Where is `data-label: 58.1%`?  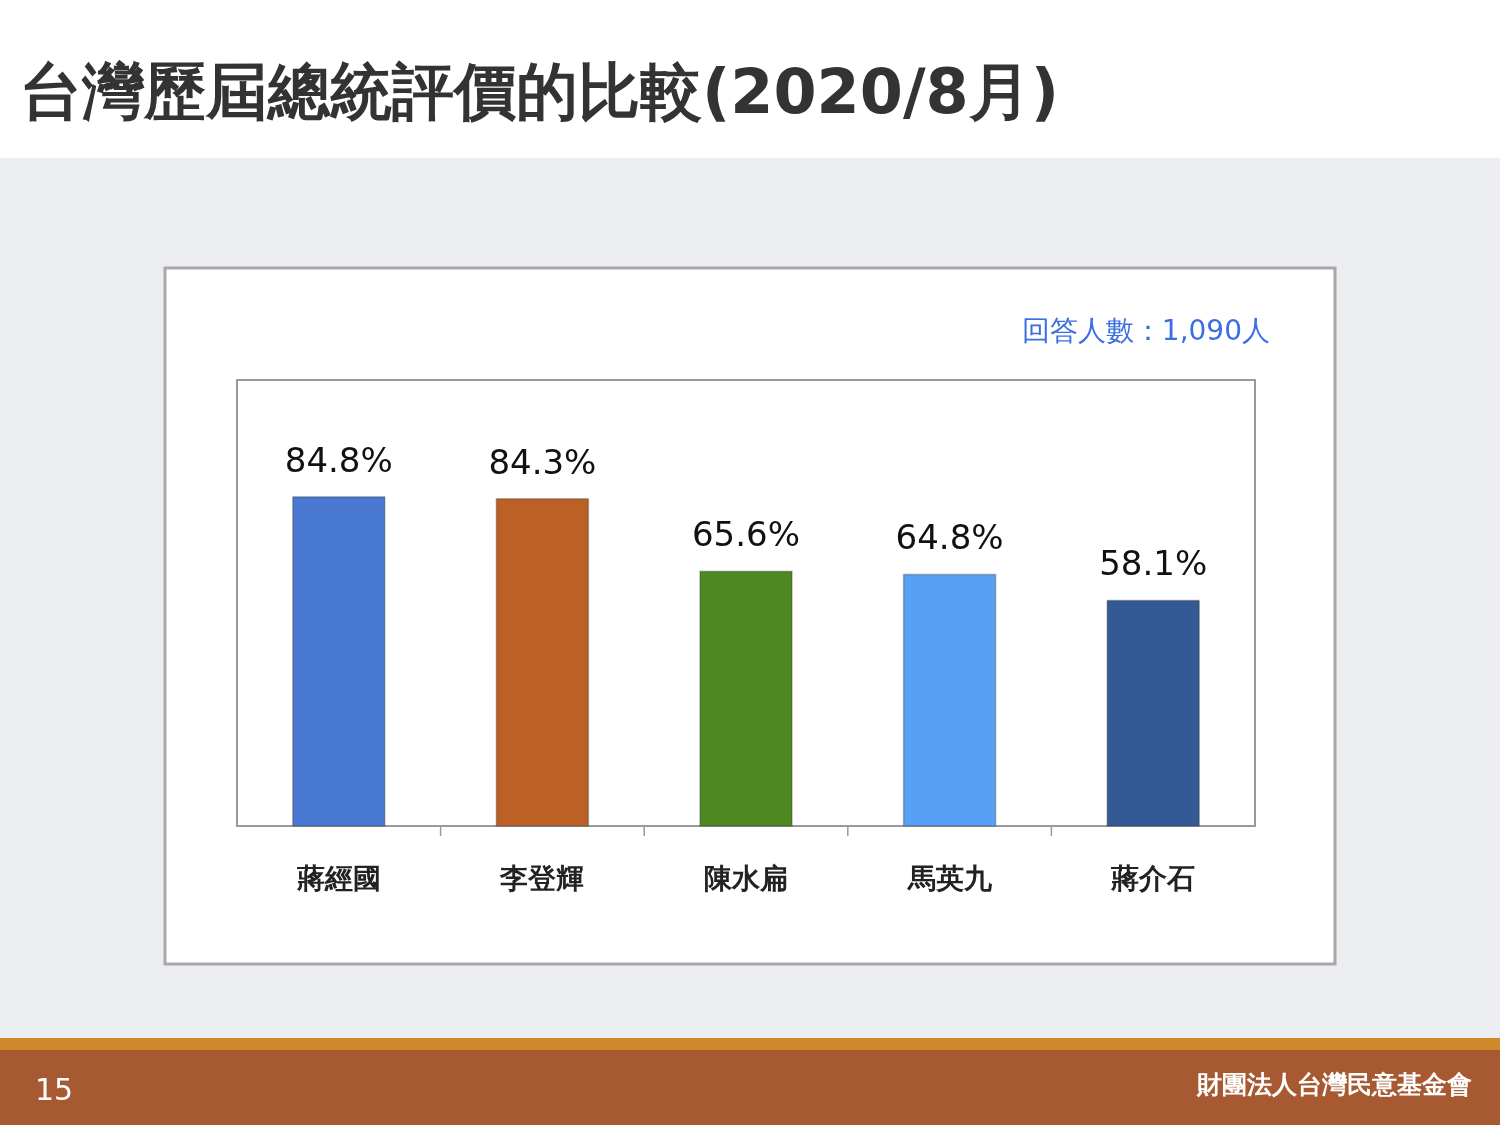 data-label: 58.1% is located at coordinates (1153, 563).